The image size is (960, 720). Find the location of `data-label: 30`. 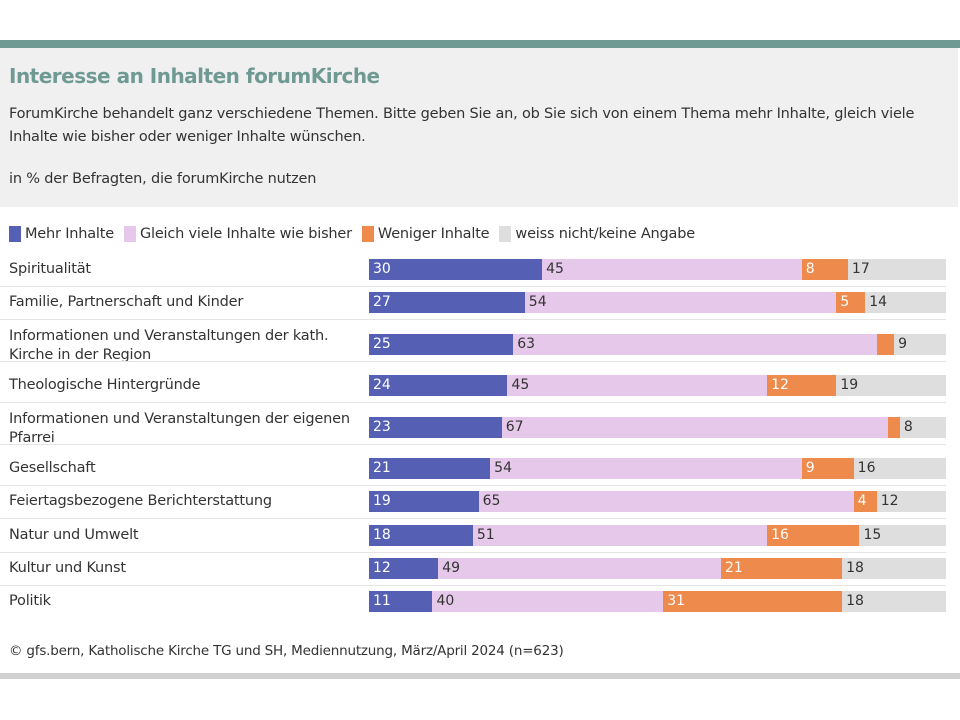

data-label: 30 is located at coordinates (382, 269).